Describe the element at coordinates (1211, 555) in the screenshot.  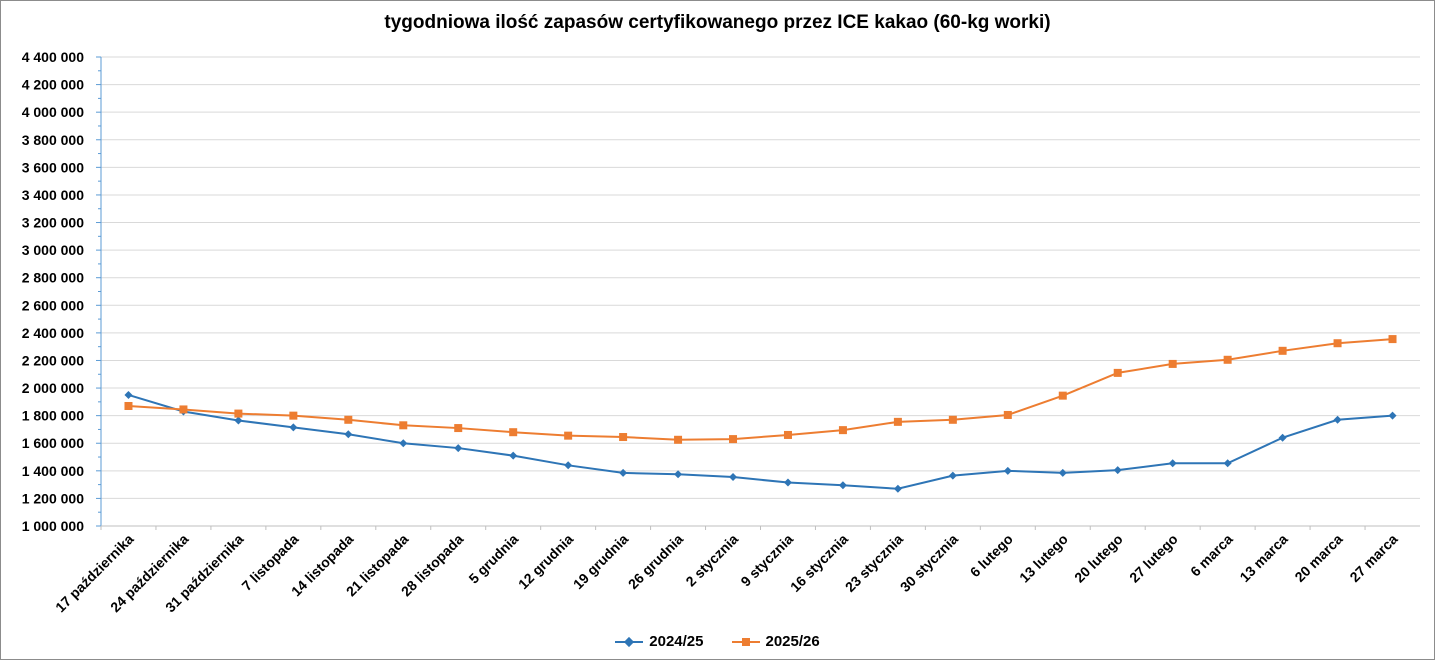
I see `x-tick-label: 6 marca` at that location.